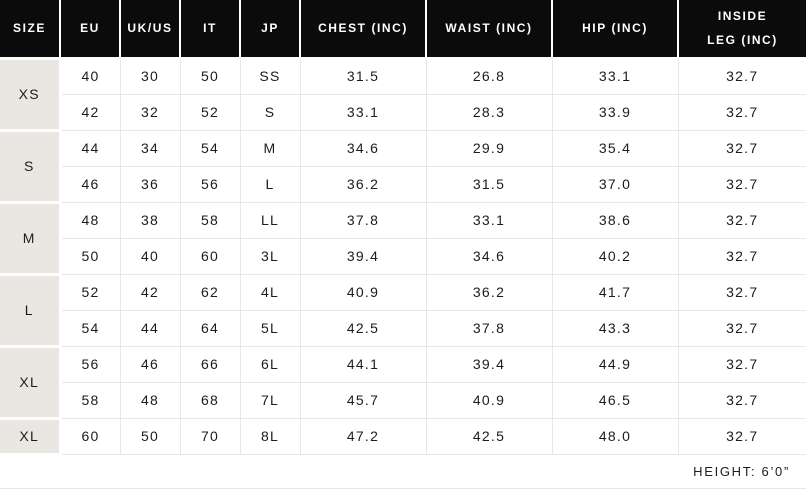 The height and width of the screenshot is (490, 806). Describe the element at coordinates (270, 364) in the screenshot. I see `cell-jp: 6L` at that location.